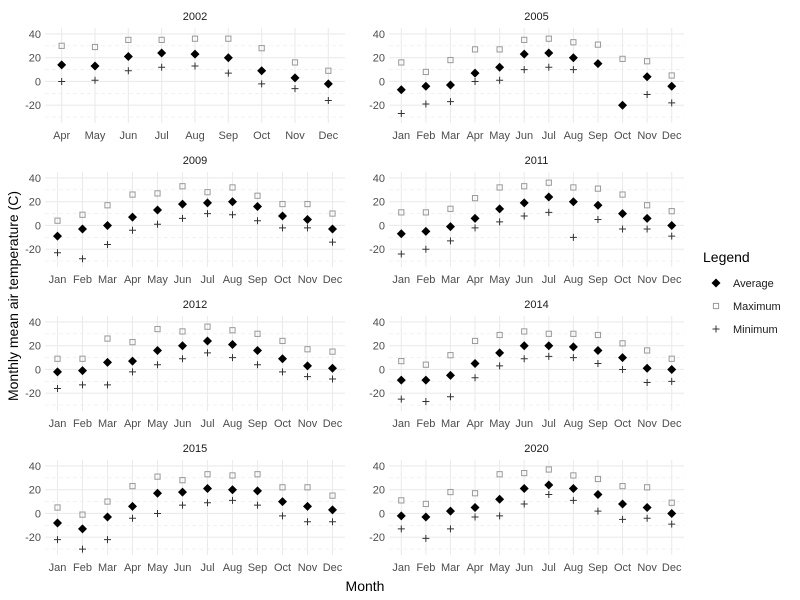 The height and width of the screenshot is (600, 800). I want to click on minimum-point-apr, so click(475, 228).